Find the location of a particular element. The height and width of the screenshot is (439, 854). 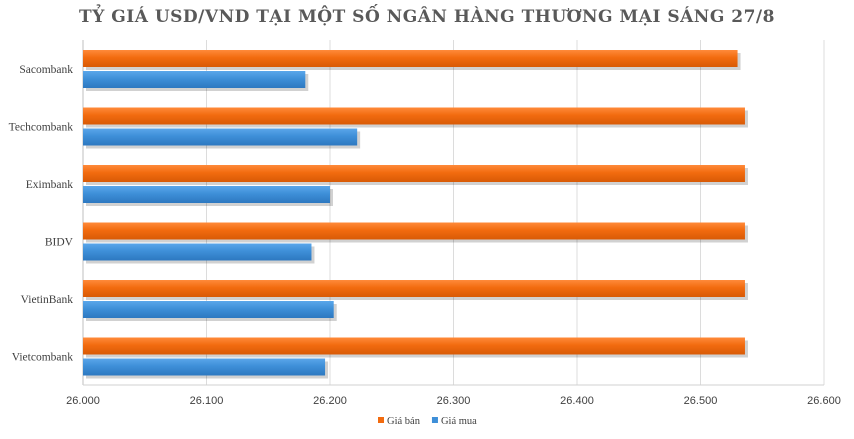

x-tick-label: 26.000 is located at coordinates (83, 401).